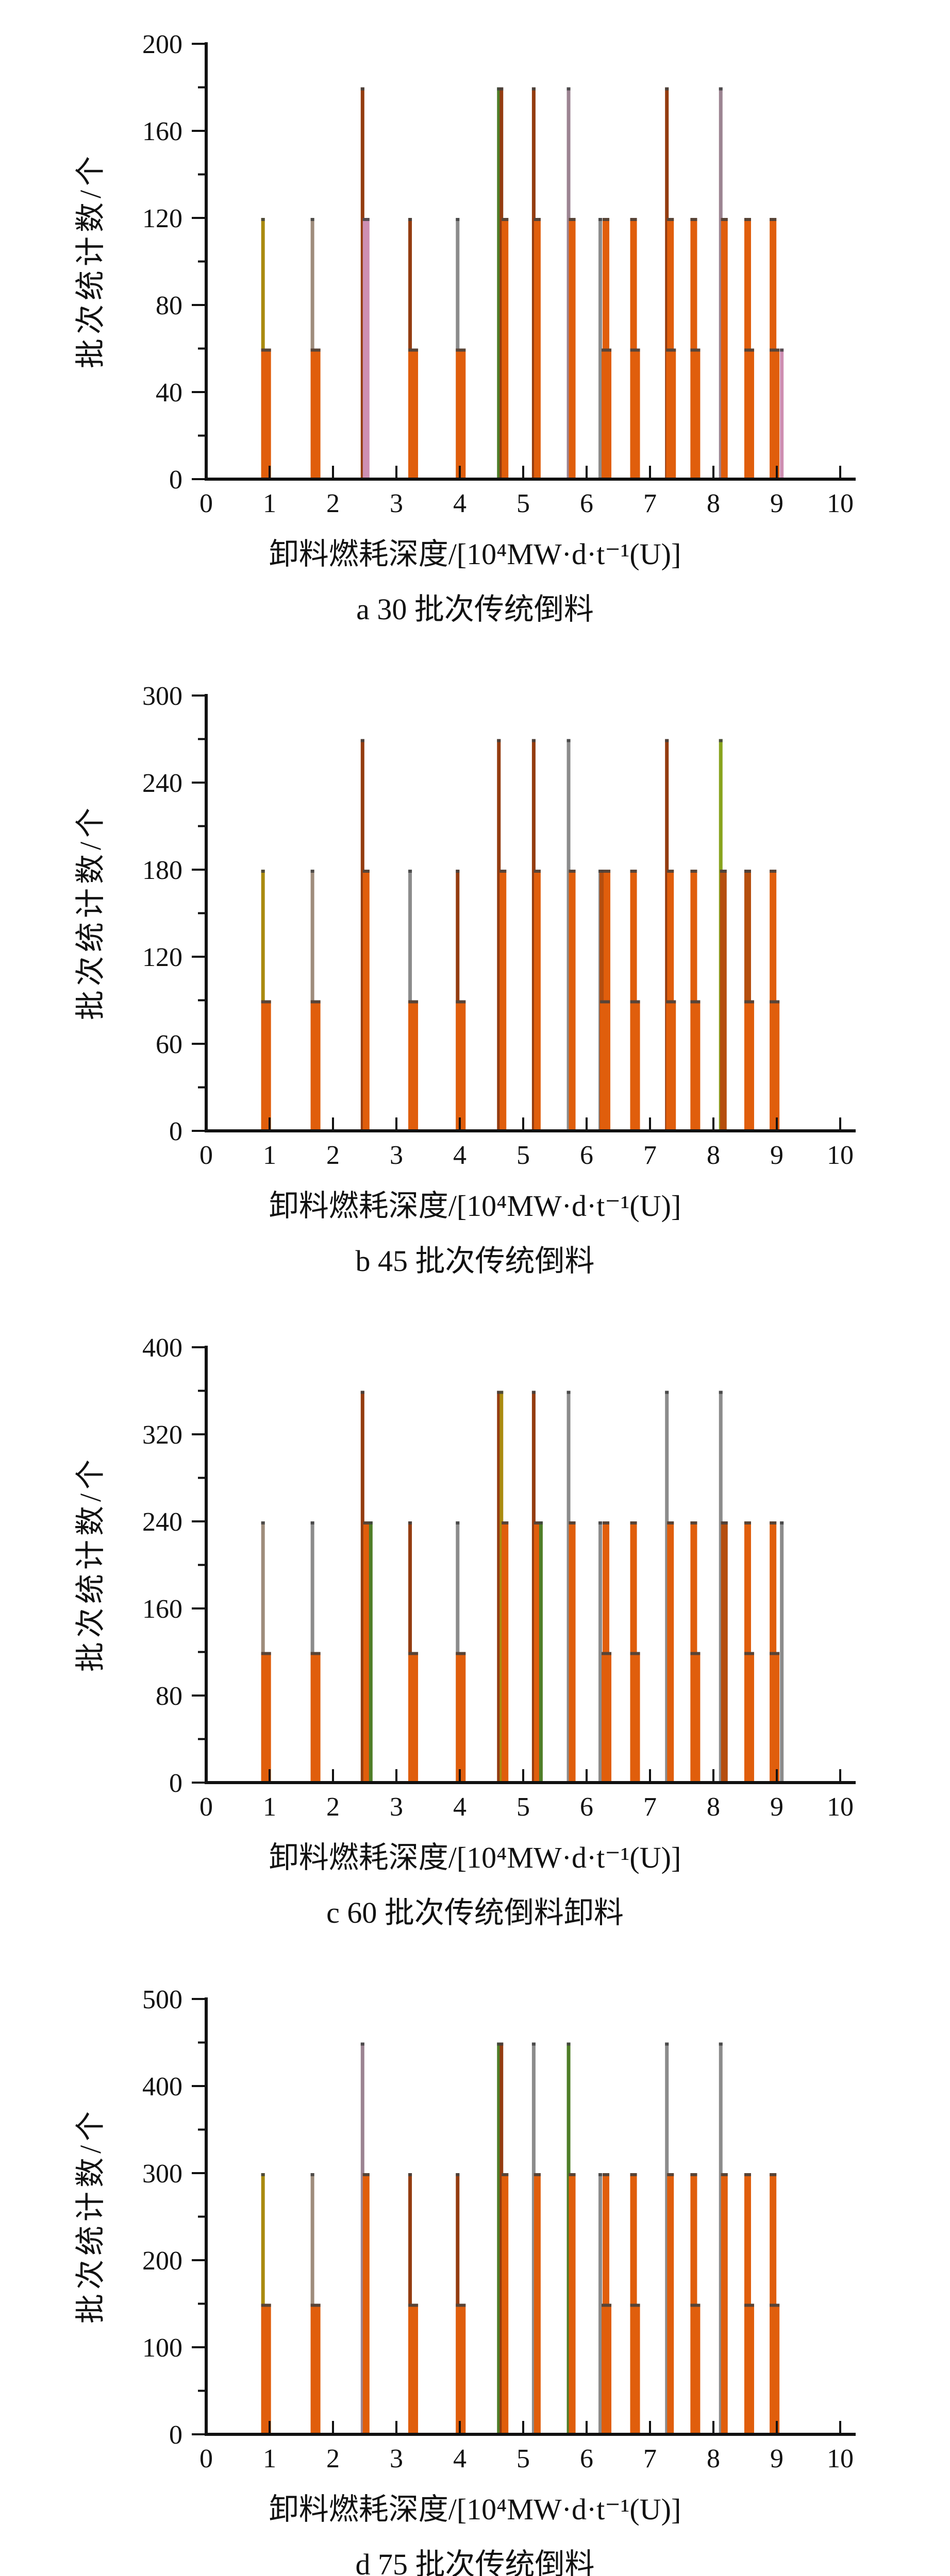 The image size is (950, 2576). I want to click on svg-text: 500, so click(162, 1999).